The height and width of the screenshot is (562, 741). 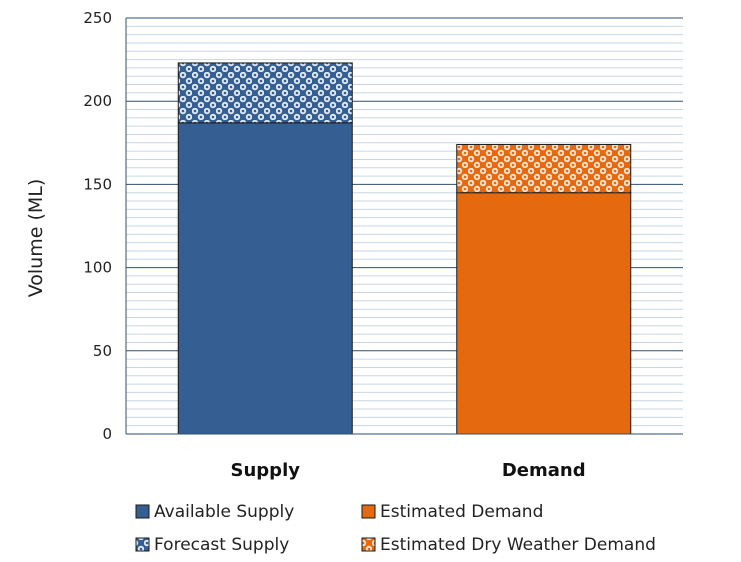 I want to click on y-tick-label: 100, so click(x=97, y=268).